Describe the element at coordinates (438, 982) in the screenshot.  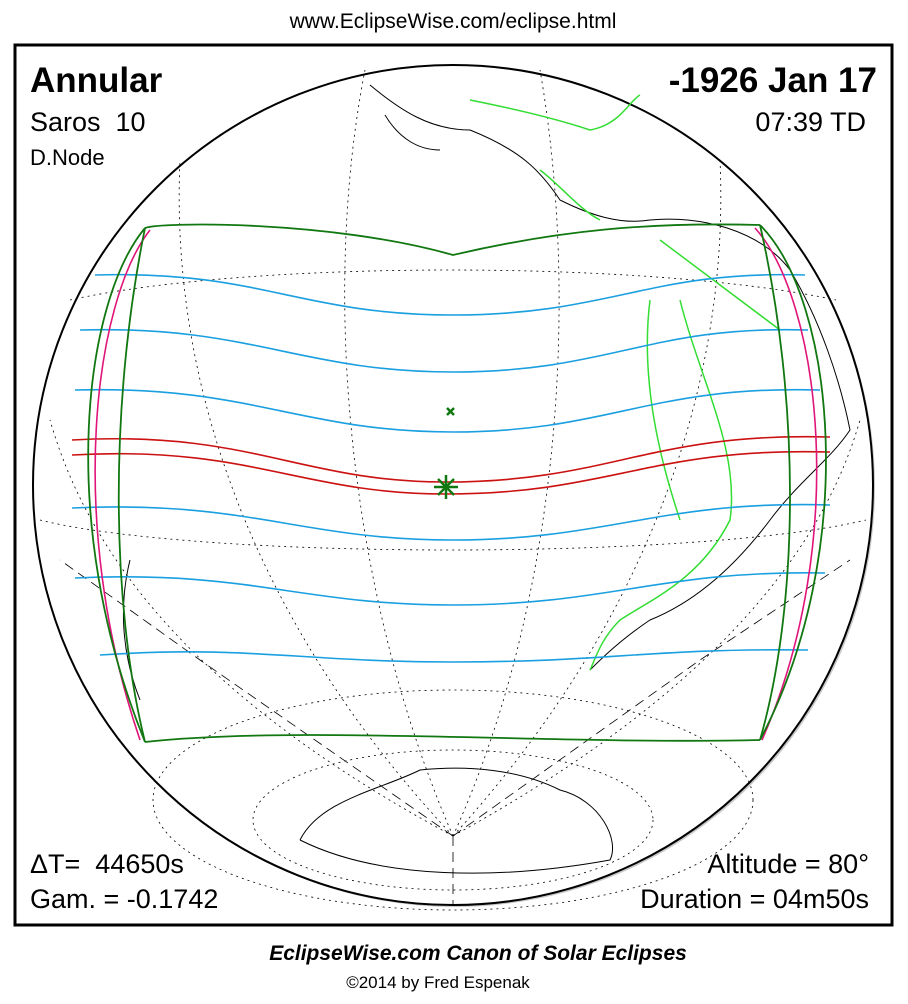
I see `copyright: ©2014 by Fred Espenak` at that location.